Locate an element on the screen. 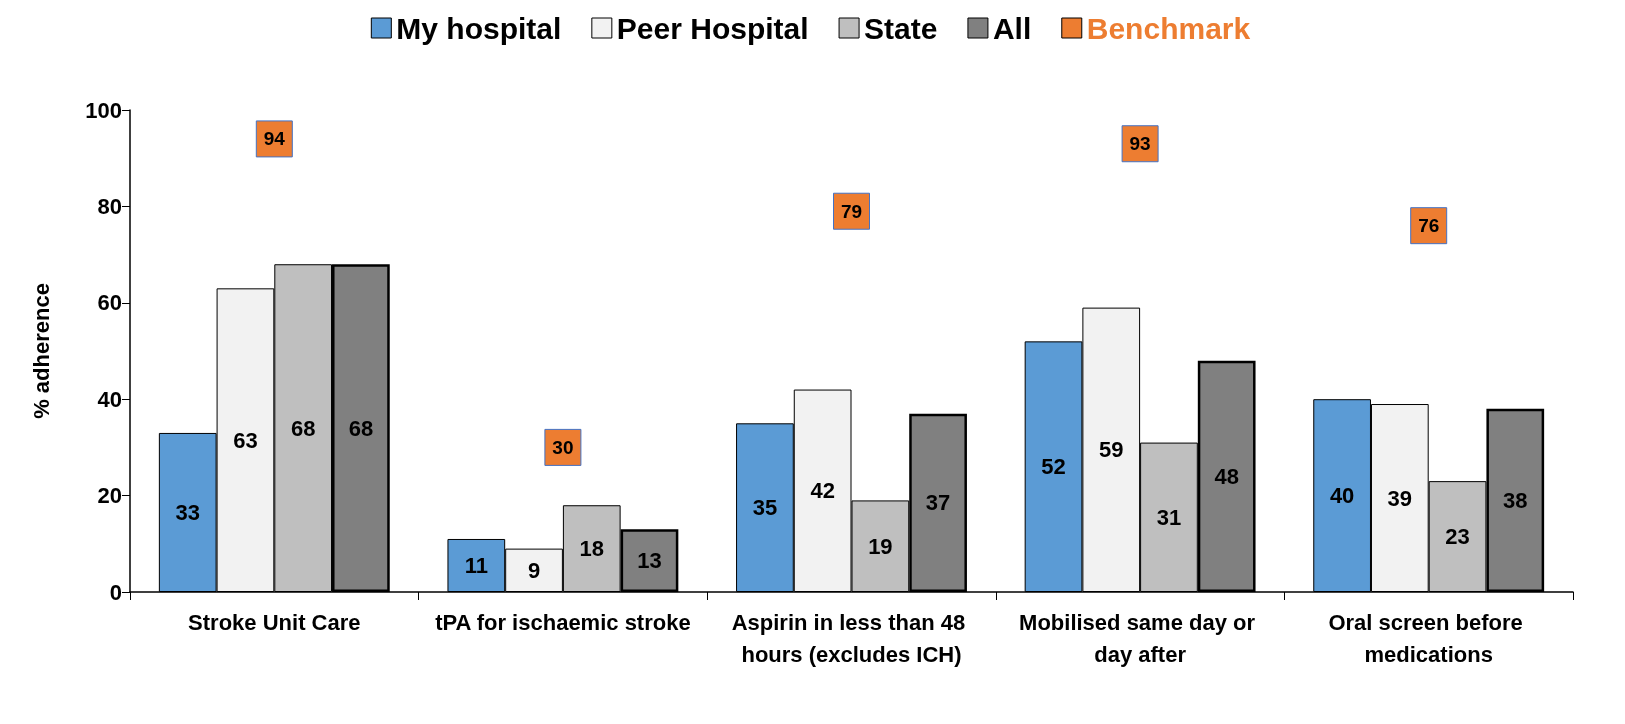 The height and width of the screenshot is (724, 1625). data-label: 37 is located at coordinates (938, 503).